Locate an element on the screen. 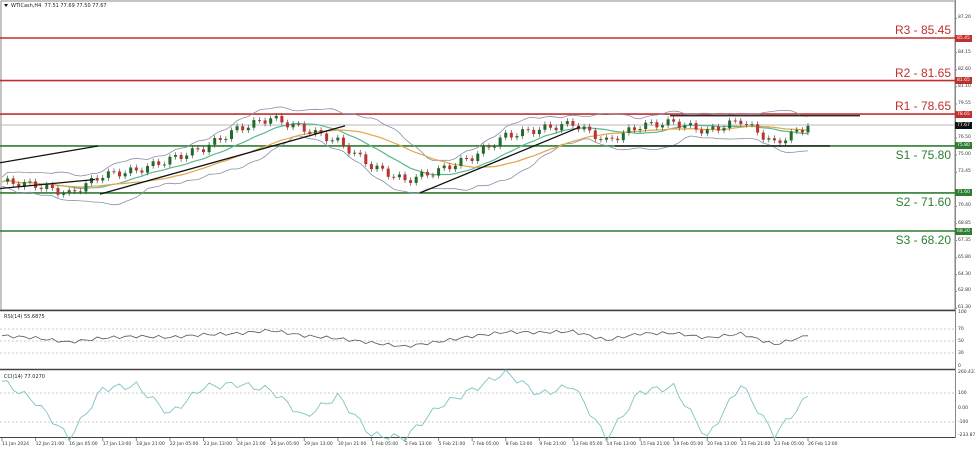 The image size is (975, 451). price-tick: 67.35 is located at coordinates (964, 240).